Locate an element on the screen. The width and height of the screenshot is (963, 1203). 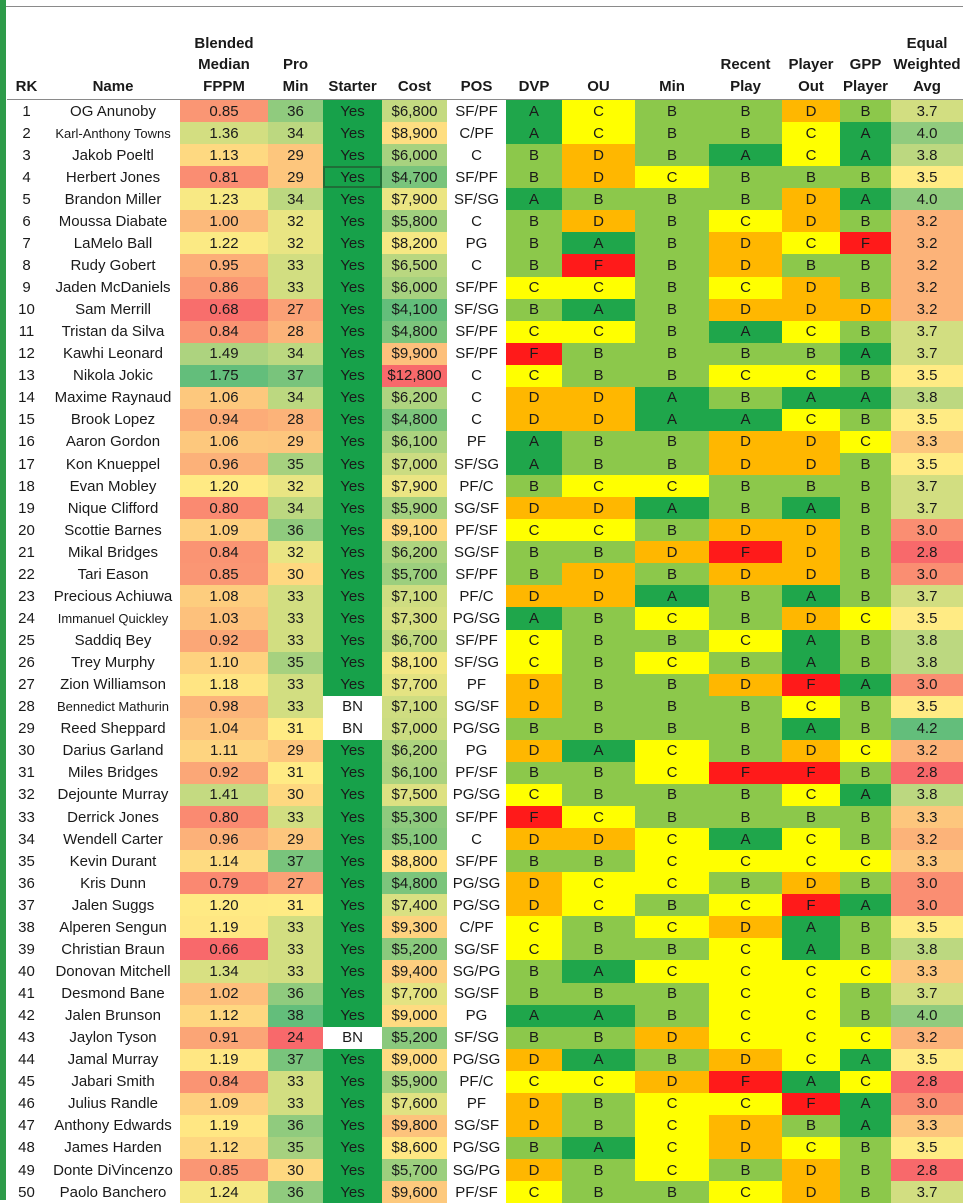
cell-rk: 42 is located at coordinates (26, 1016).